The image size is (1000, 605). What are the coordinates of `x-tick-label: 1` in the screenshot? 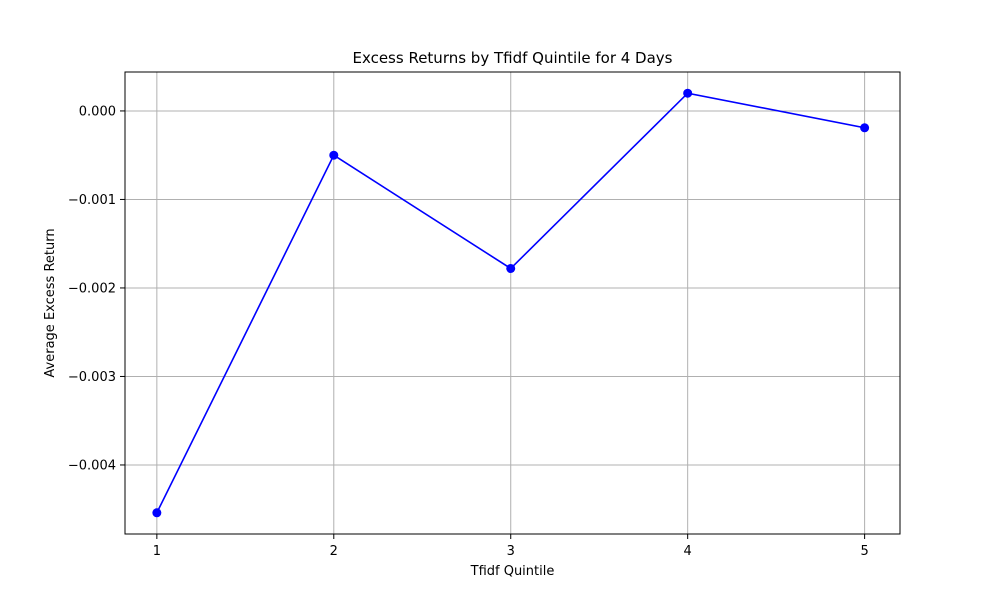 It's located at (157, 551).